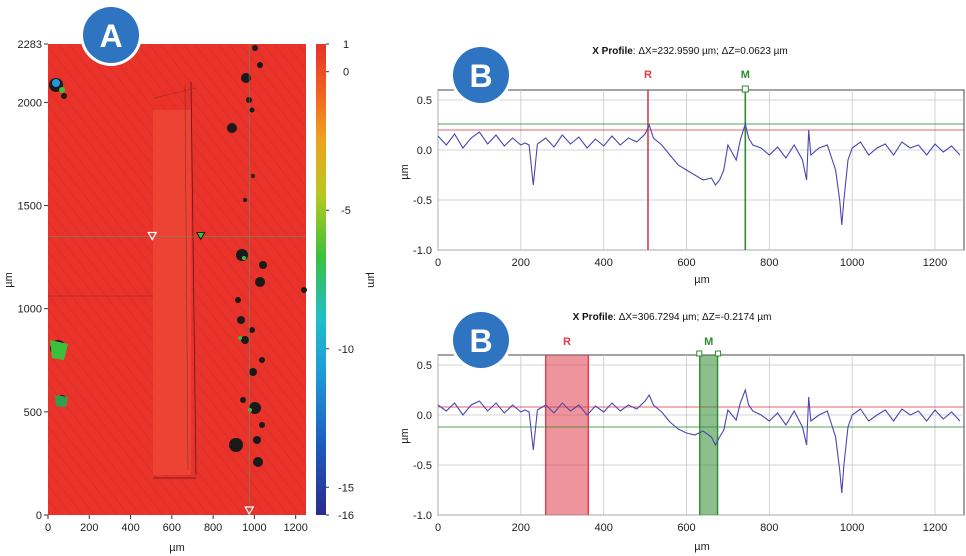 This screenshot has height=556, width=966. I want to click on colorbar-tick-label: -15, so click(346, 488).